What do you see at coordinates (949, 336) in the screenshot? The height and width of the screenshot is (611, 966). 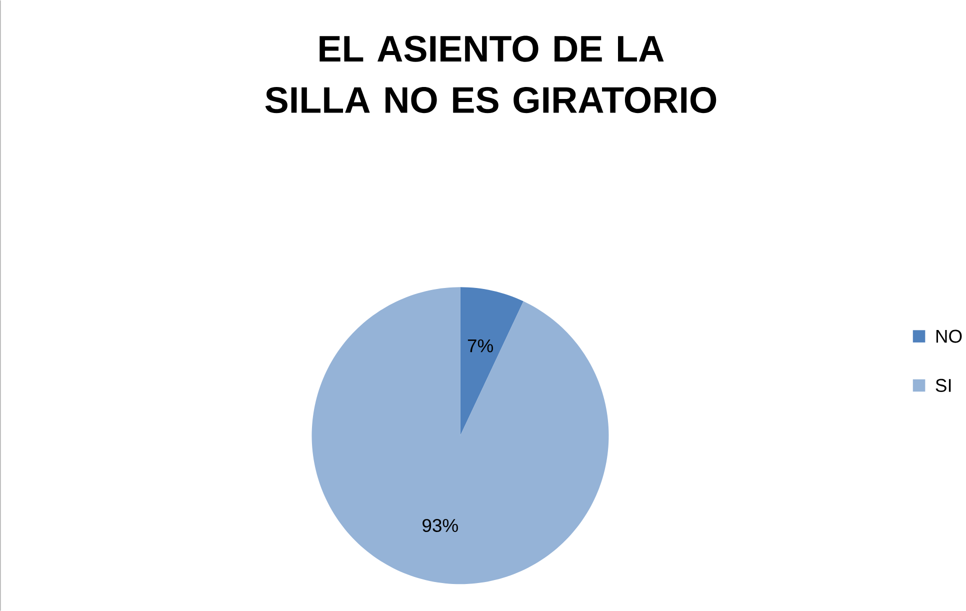 I see `legend-label: NO` at bounding box center [949, 336].